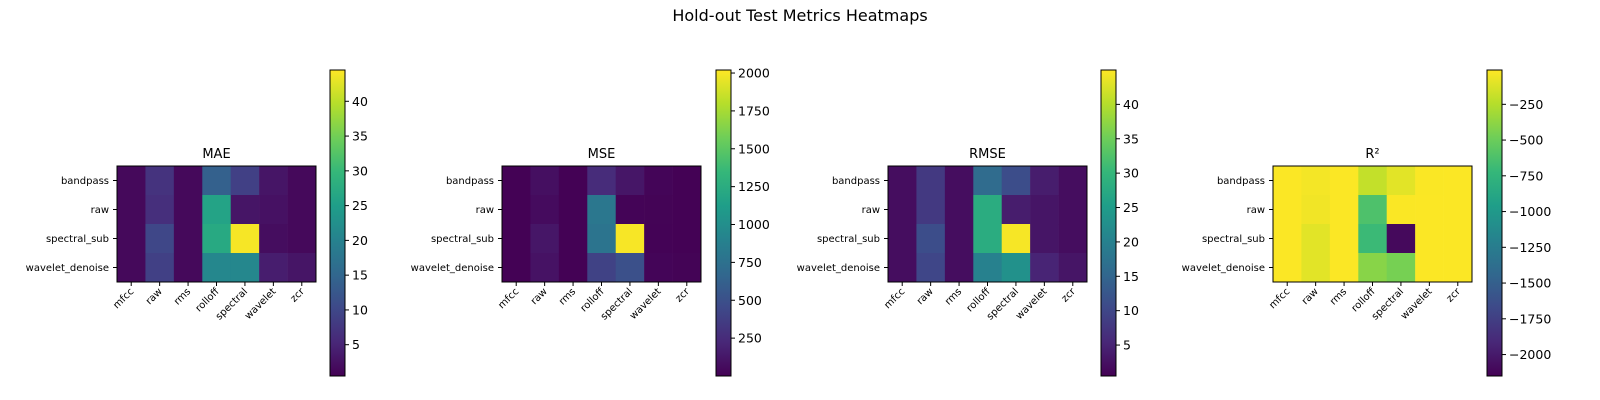 The height and width of the screenshot is (400, 1600). I want to click on colorbar-tick-label: 15, so click(360, 275).